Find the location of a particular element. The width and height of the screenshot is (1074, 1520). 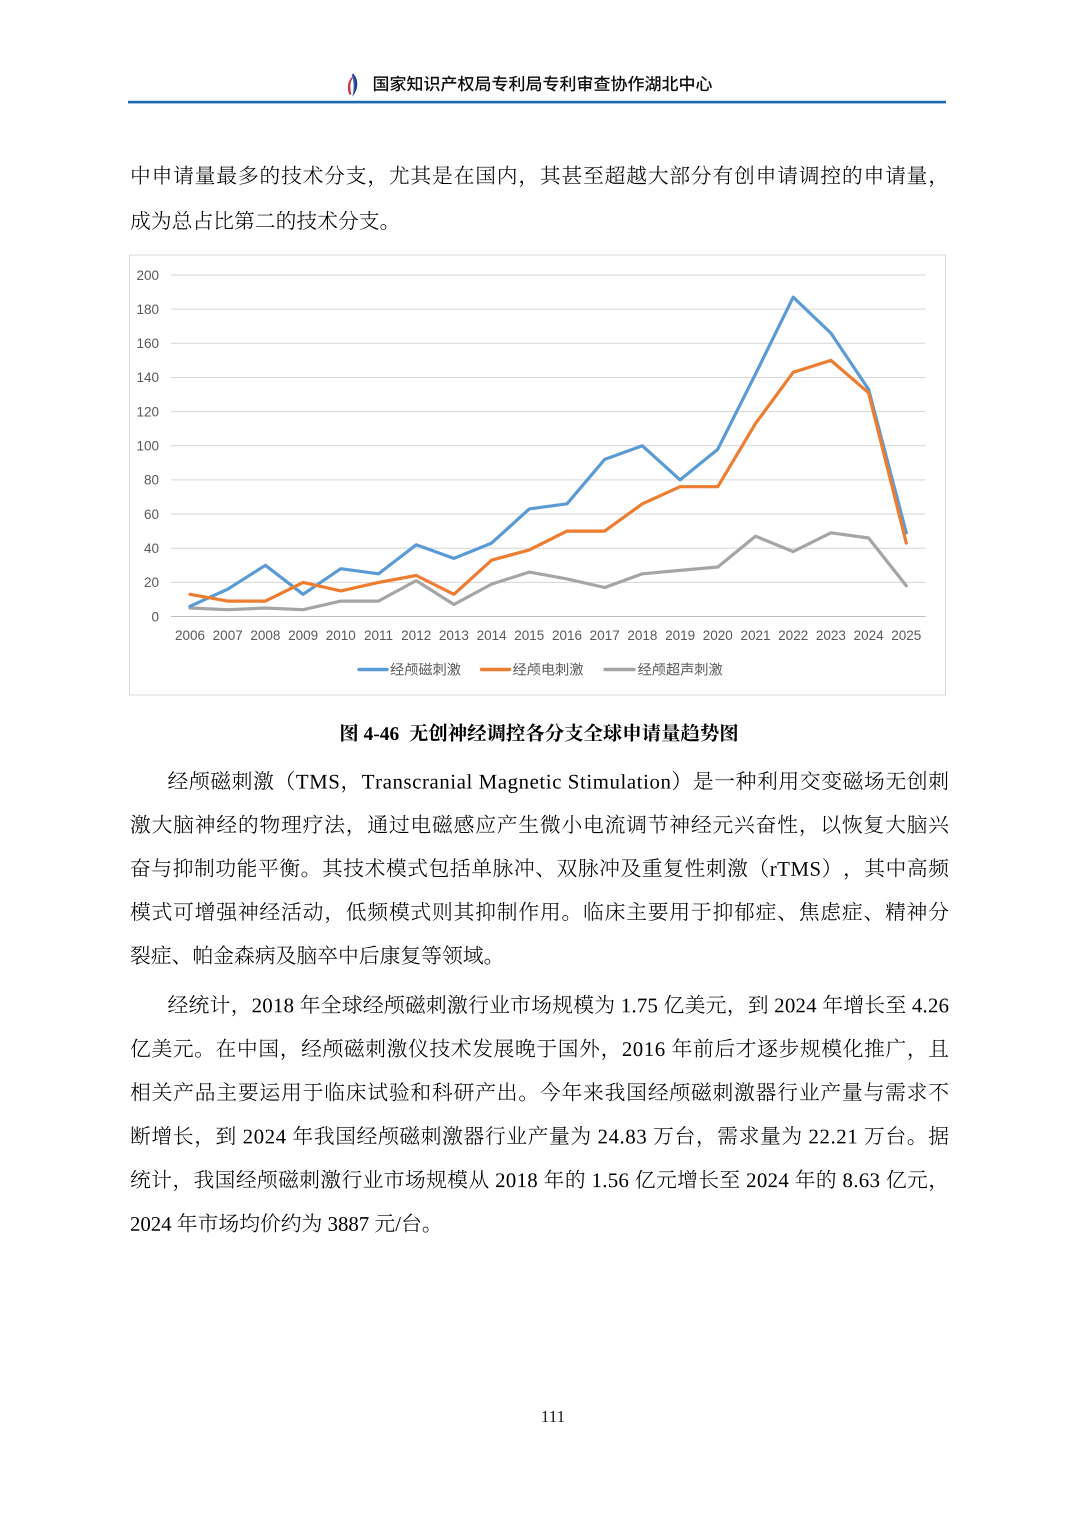

svg-text: 2021 is located at coordinates (755, 635).